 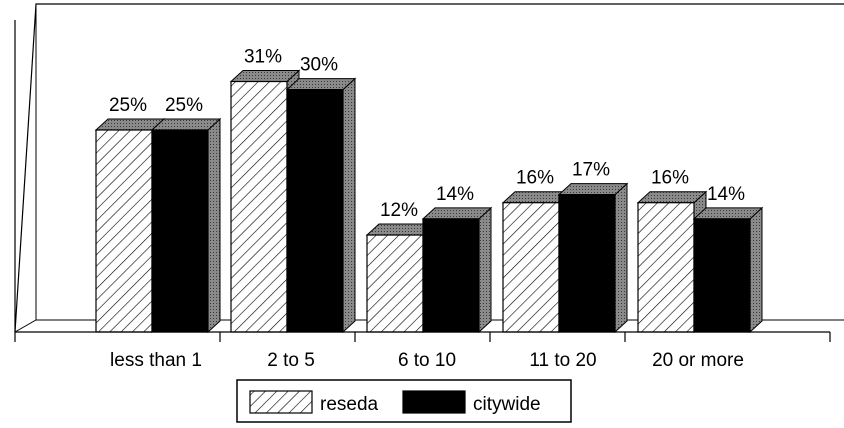 I want to click on x-tick-label-3: 11 to 20, so click(x=562, y=360).